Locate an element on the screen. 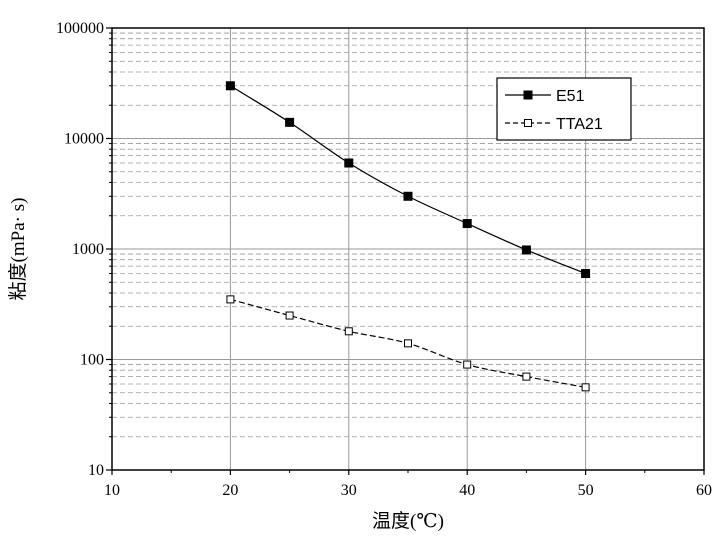 The width and height of the screenshot is (727, 538). legend-label: TTA21 is located at coordinates (579, 124).